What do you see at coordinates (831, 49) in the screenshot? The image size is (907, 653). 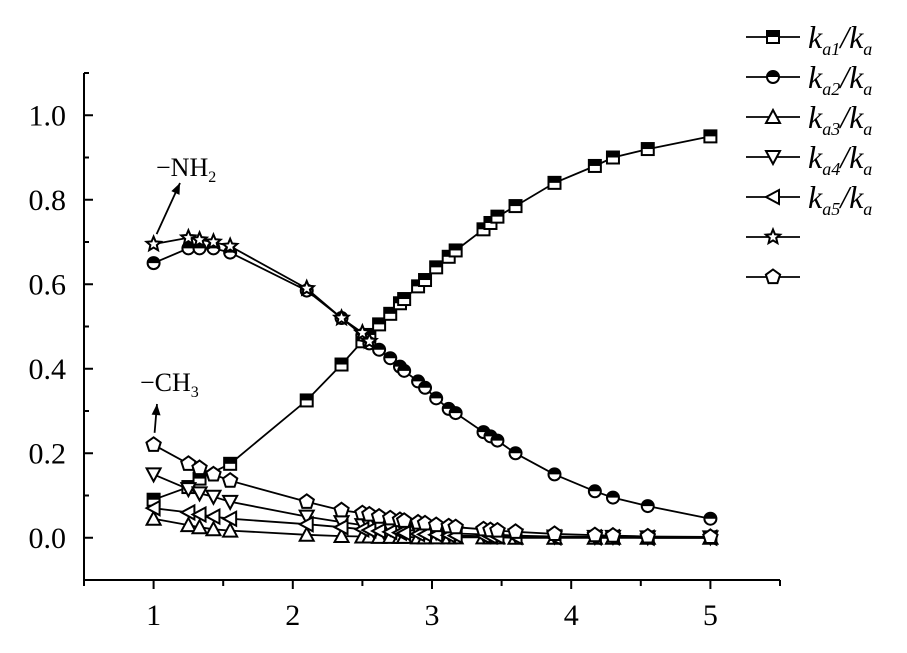 I see `legend-sub-num: a1` at bounding box center [831, 49].